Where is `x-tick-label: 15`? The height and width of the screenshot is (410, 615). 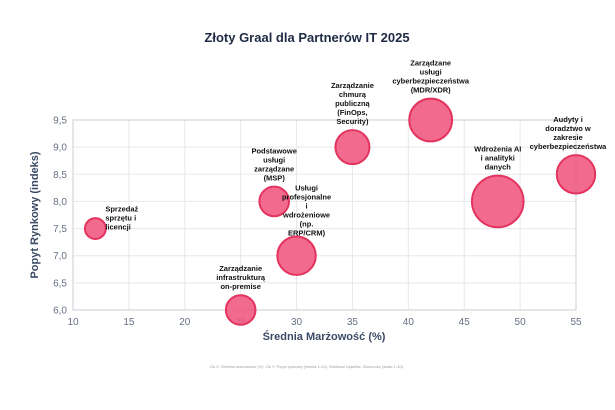 x-tick-label: 15 is located at coordinates (129, 322).